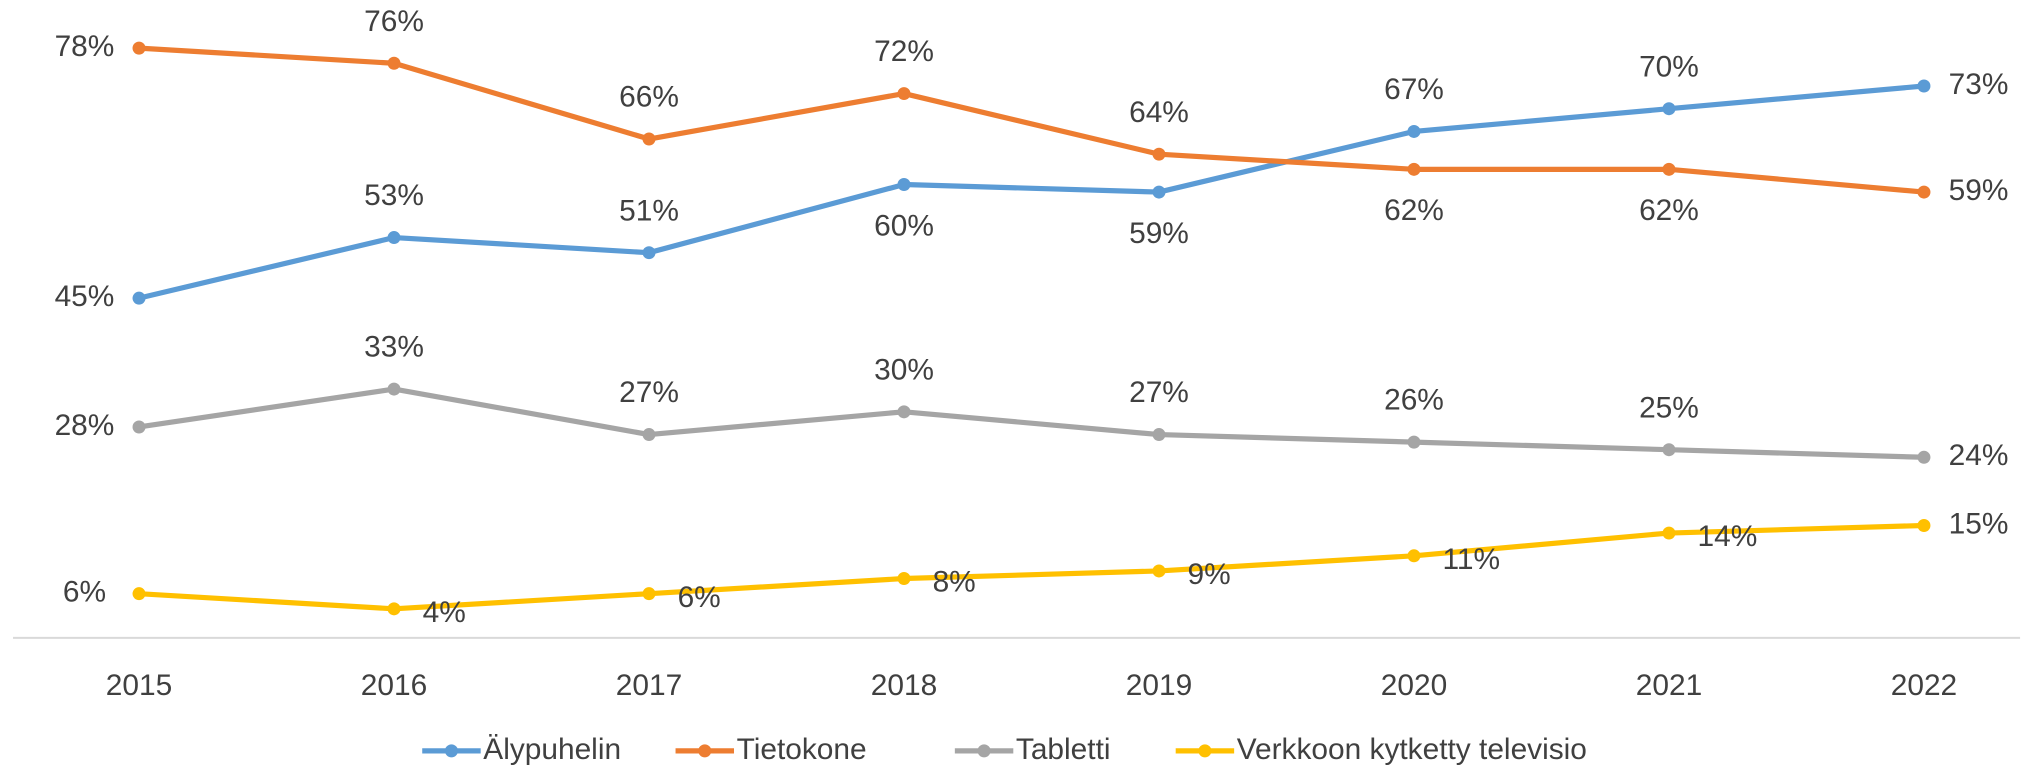 The image size is (2037, 771). Describe the element at coordinates (85, 296) in the screenshot. I see `data-label: 45%` at that location.